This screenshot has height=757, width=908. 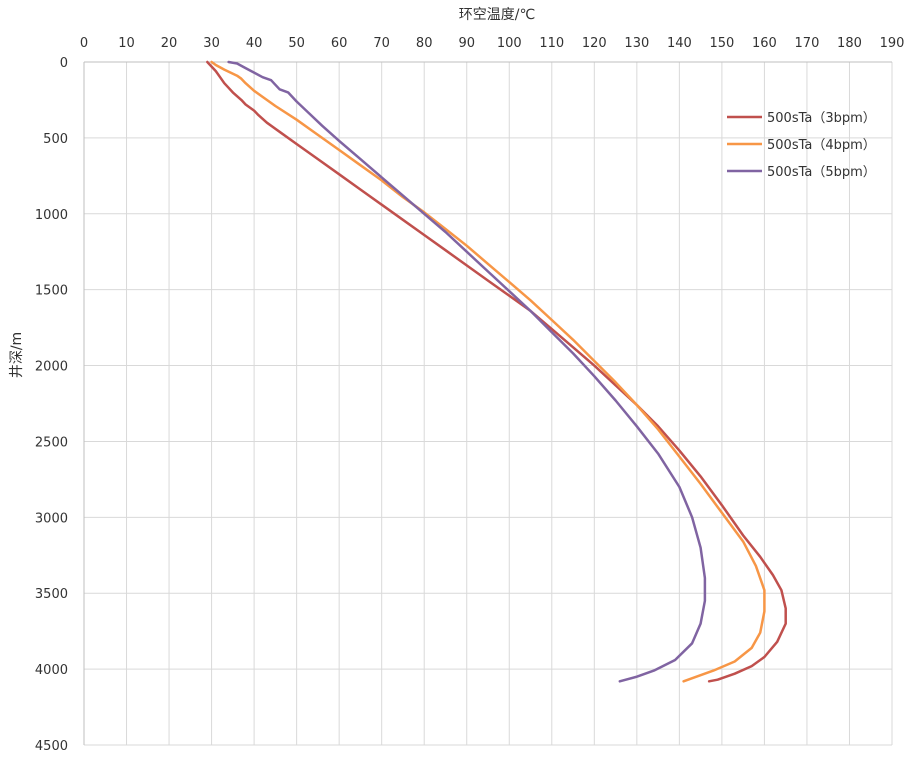 What do you see at coordinates (381, 43) in the screenshot?
I see `x-tick-label: 70` at bounding box center [381, 43].